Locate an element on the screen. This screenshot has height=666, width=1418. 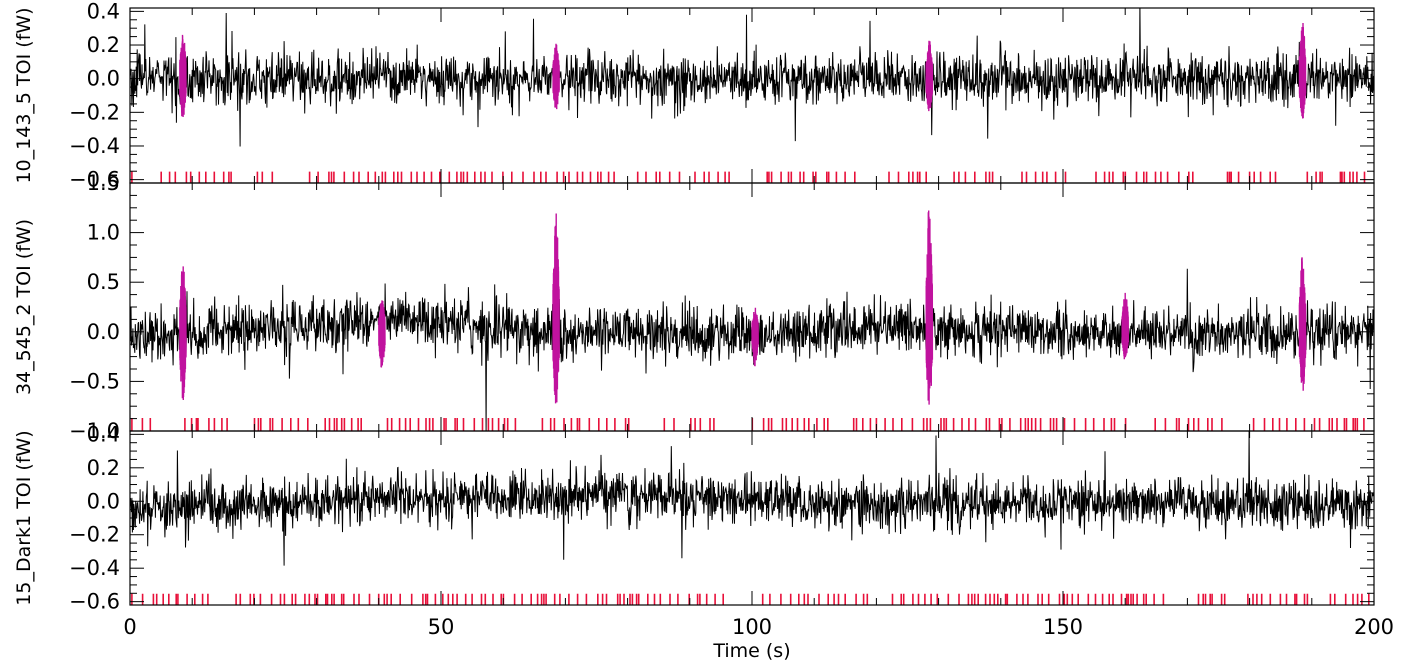
x-tick-label: 100 is located at coordinates (752, 627).